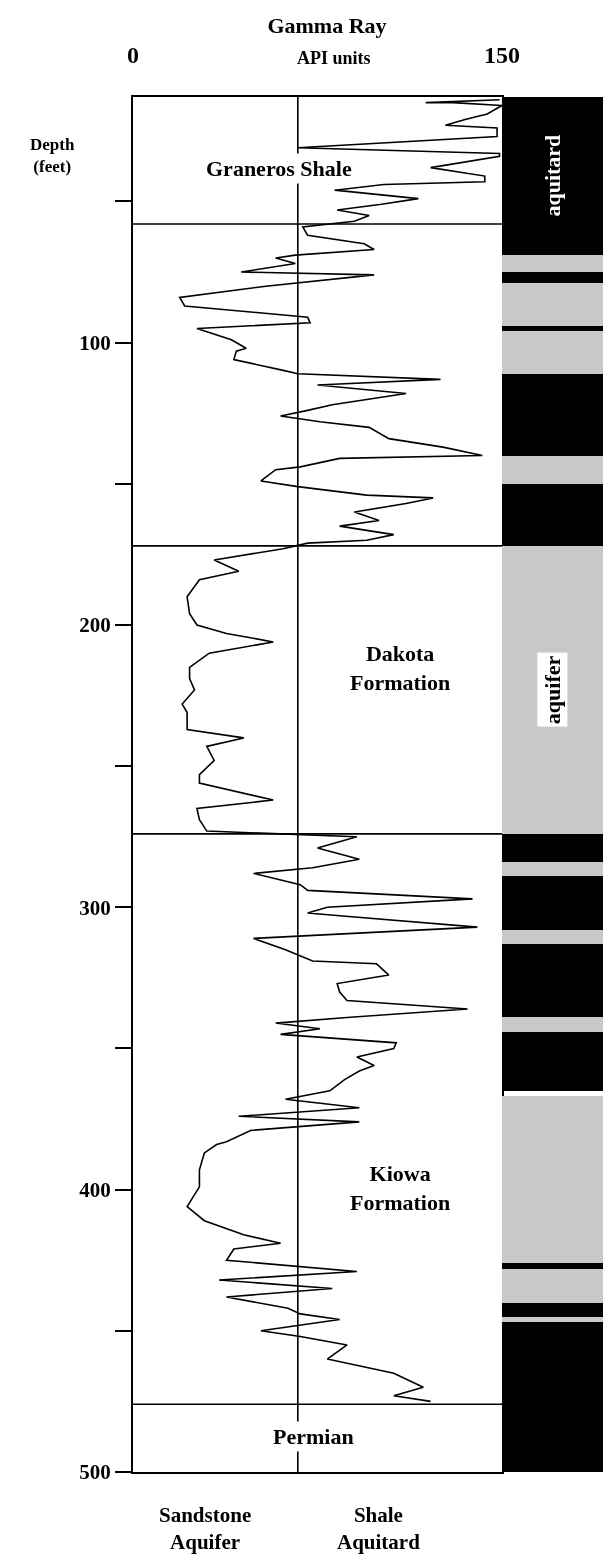 This screenshot has width=603, height=1560. I want to click on y-tick-label: 400, so click(95, 1190).